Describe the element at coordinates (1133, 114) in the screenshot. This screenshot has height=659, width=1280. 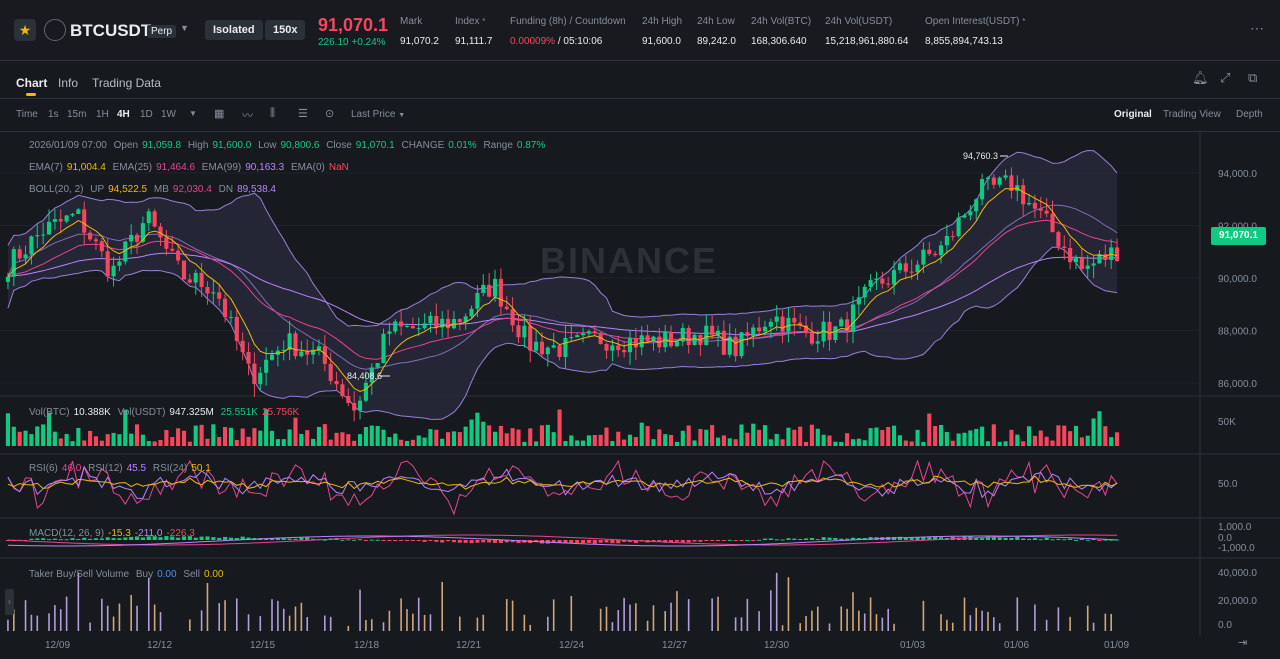
I see `view-original: Original` at that location.